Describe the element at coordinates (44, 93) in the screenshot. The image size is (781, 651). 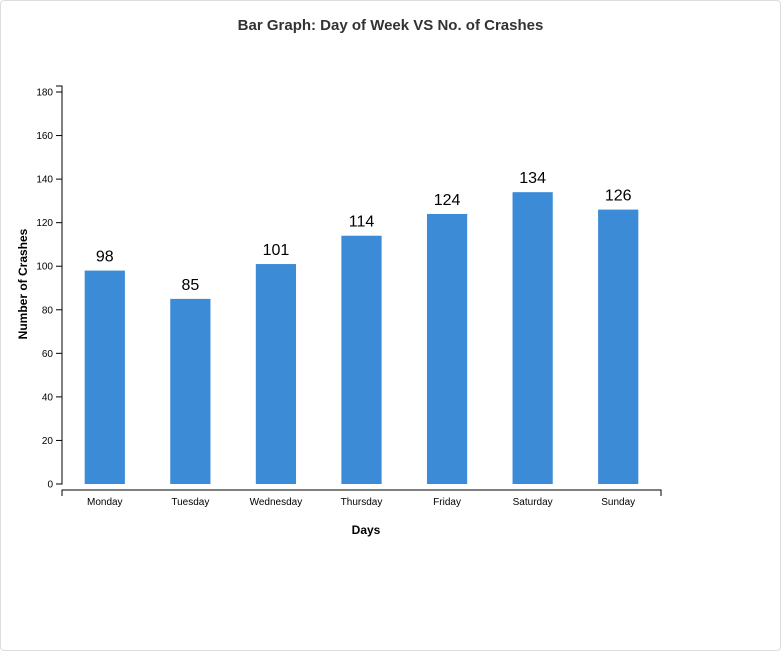
I see `y-tick-label: 180` at that location.